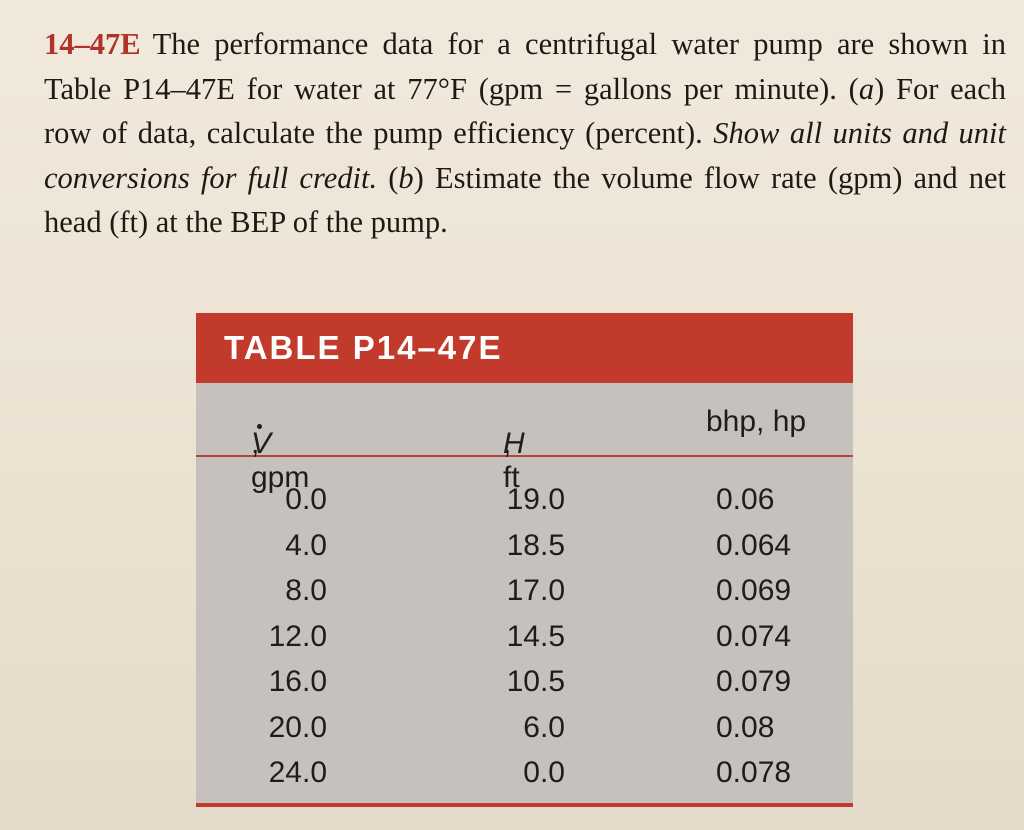 This screenshot has height=830, width=1024. What do you see at coordinates (535, 636) in the screenshot?
I see `head-cell: 14.5` at bounding box center [535, 636].